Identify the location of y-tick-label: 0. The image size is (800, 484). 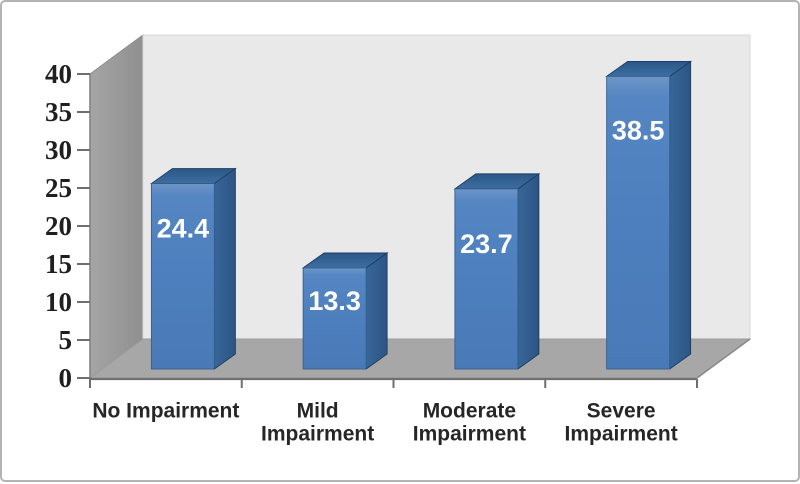
(66, 378).